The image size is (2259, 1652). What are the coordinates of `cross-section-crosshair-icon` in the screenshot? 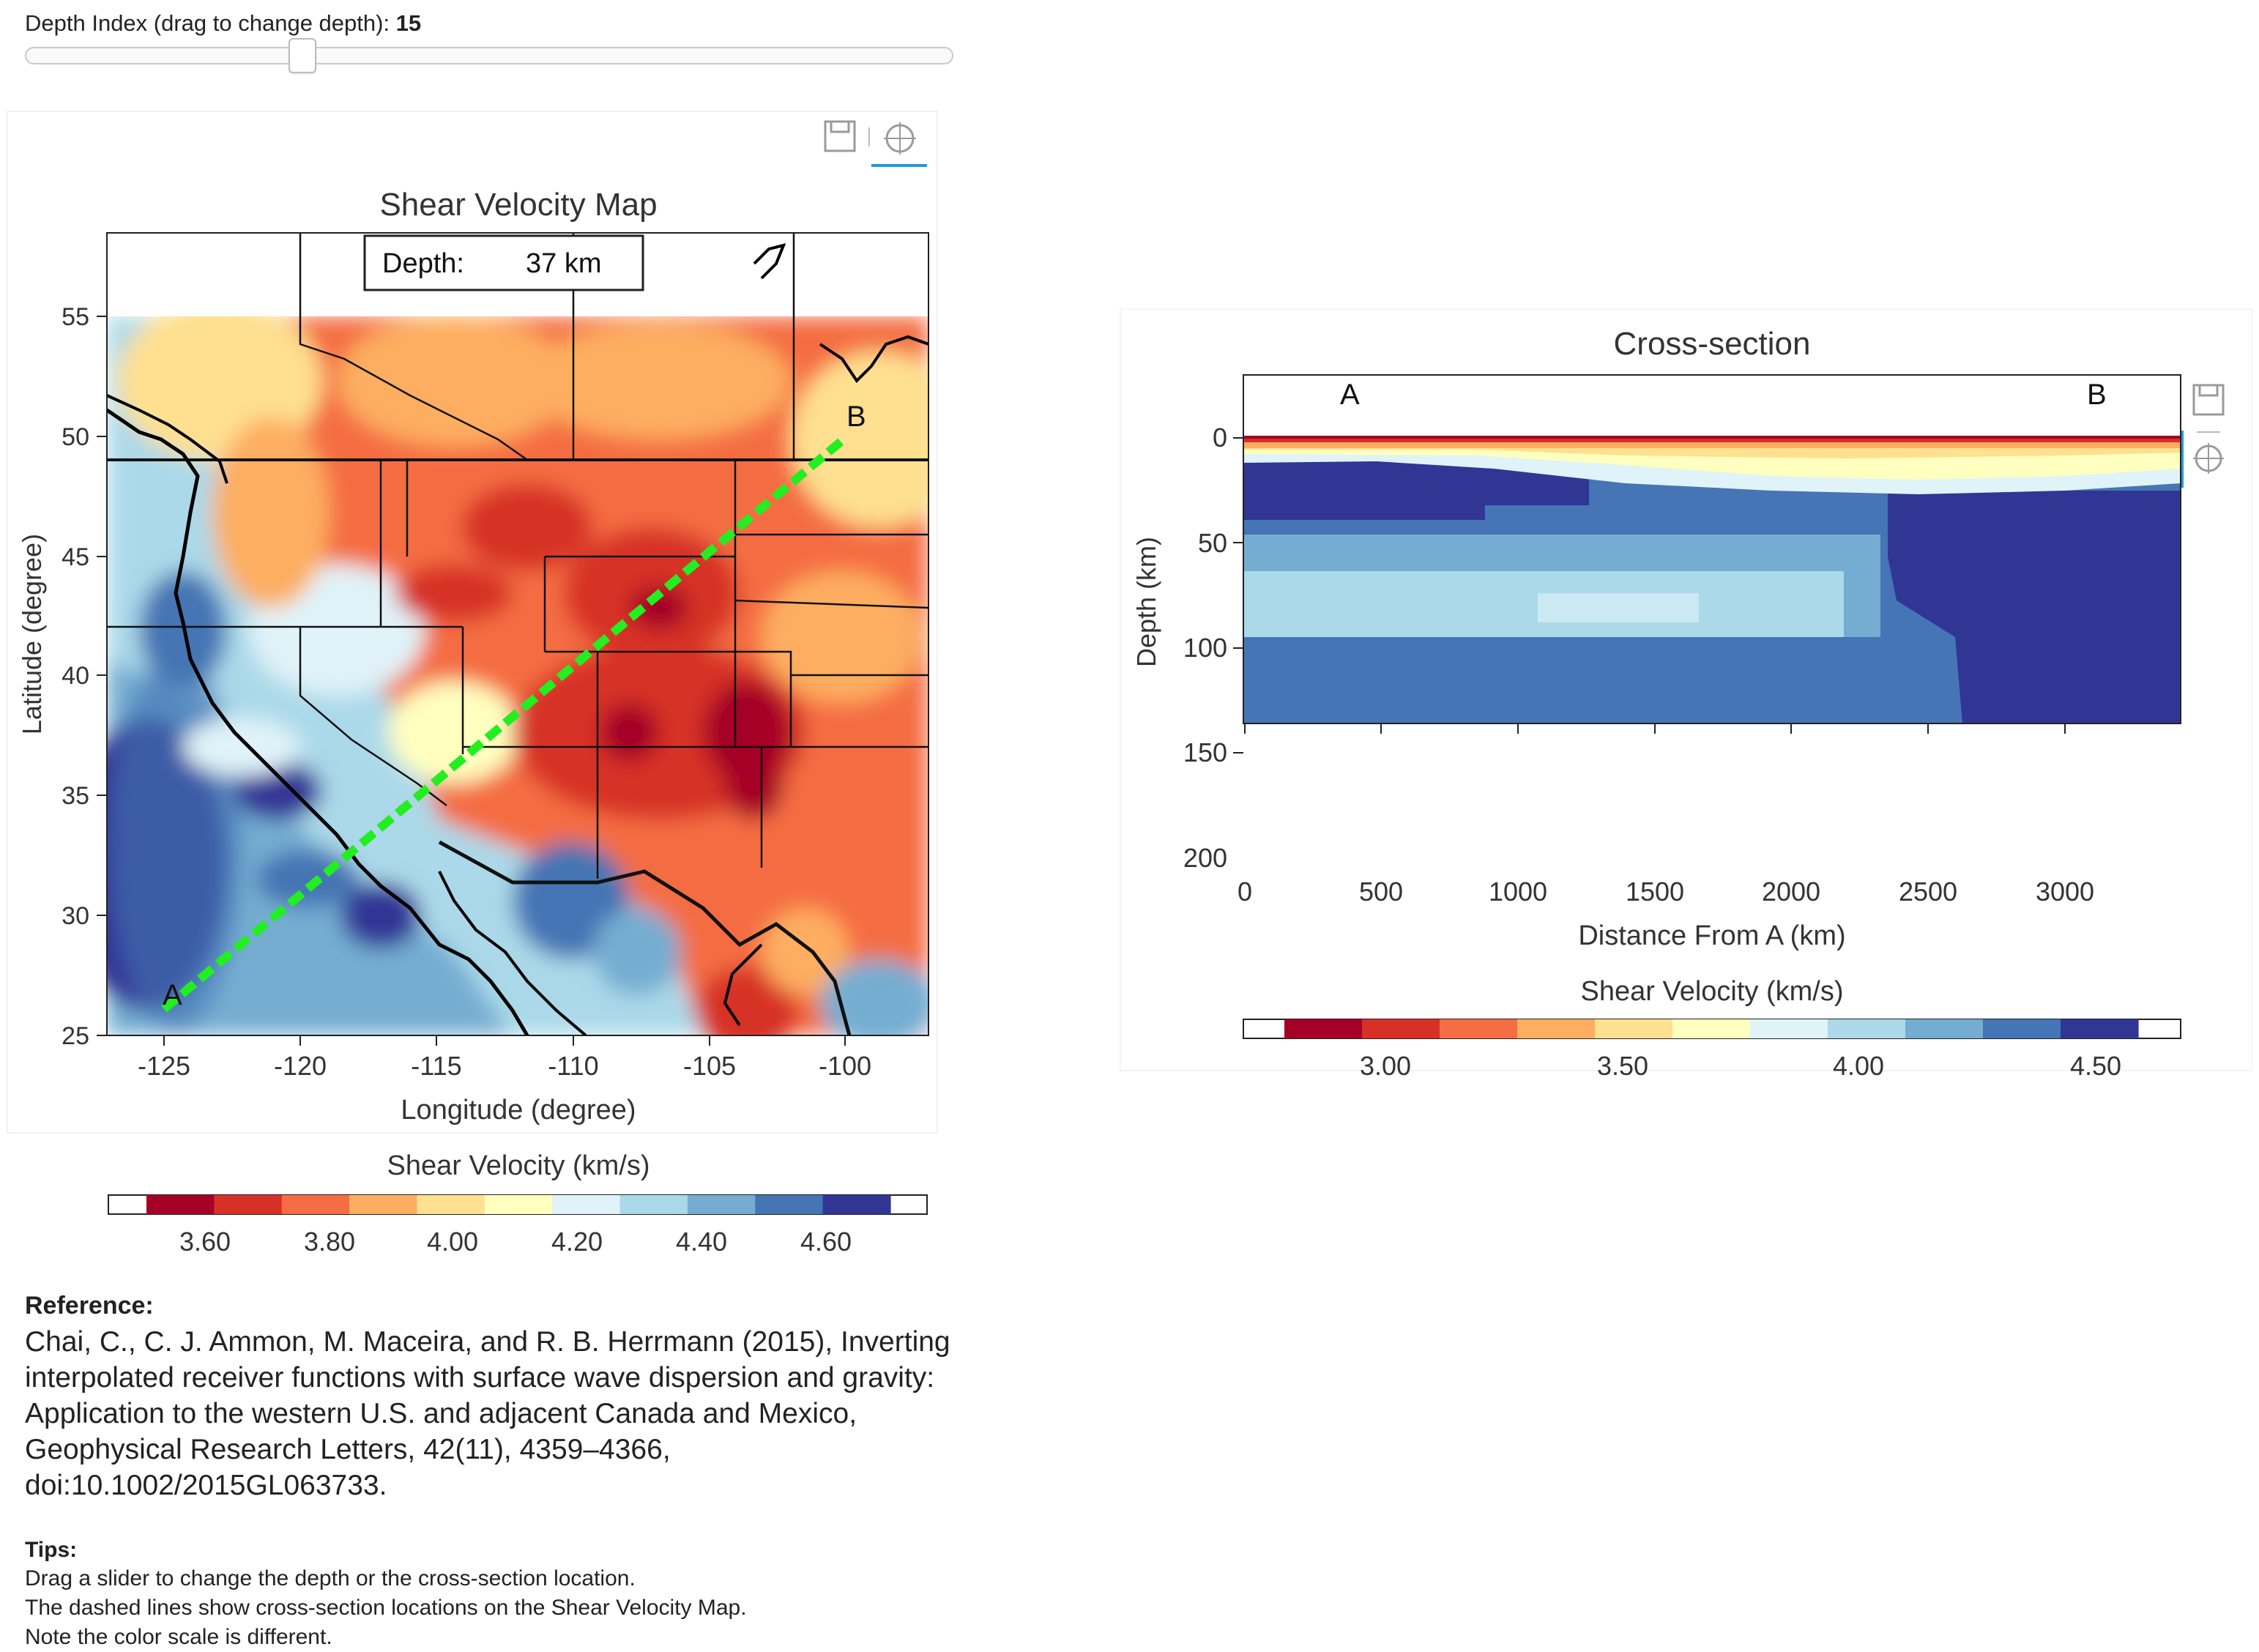 It's located at (2208, 459).